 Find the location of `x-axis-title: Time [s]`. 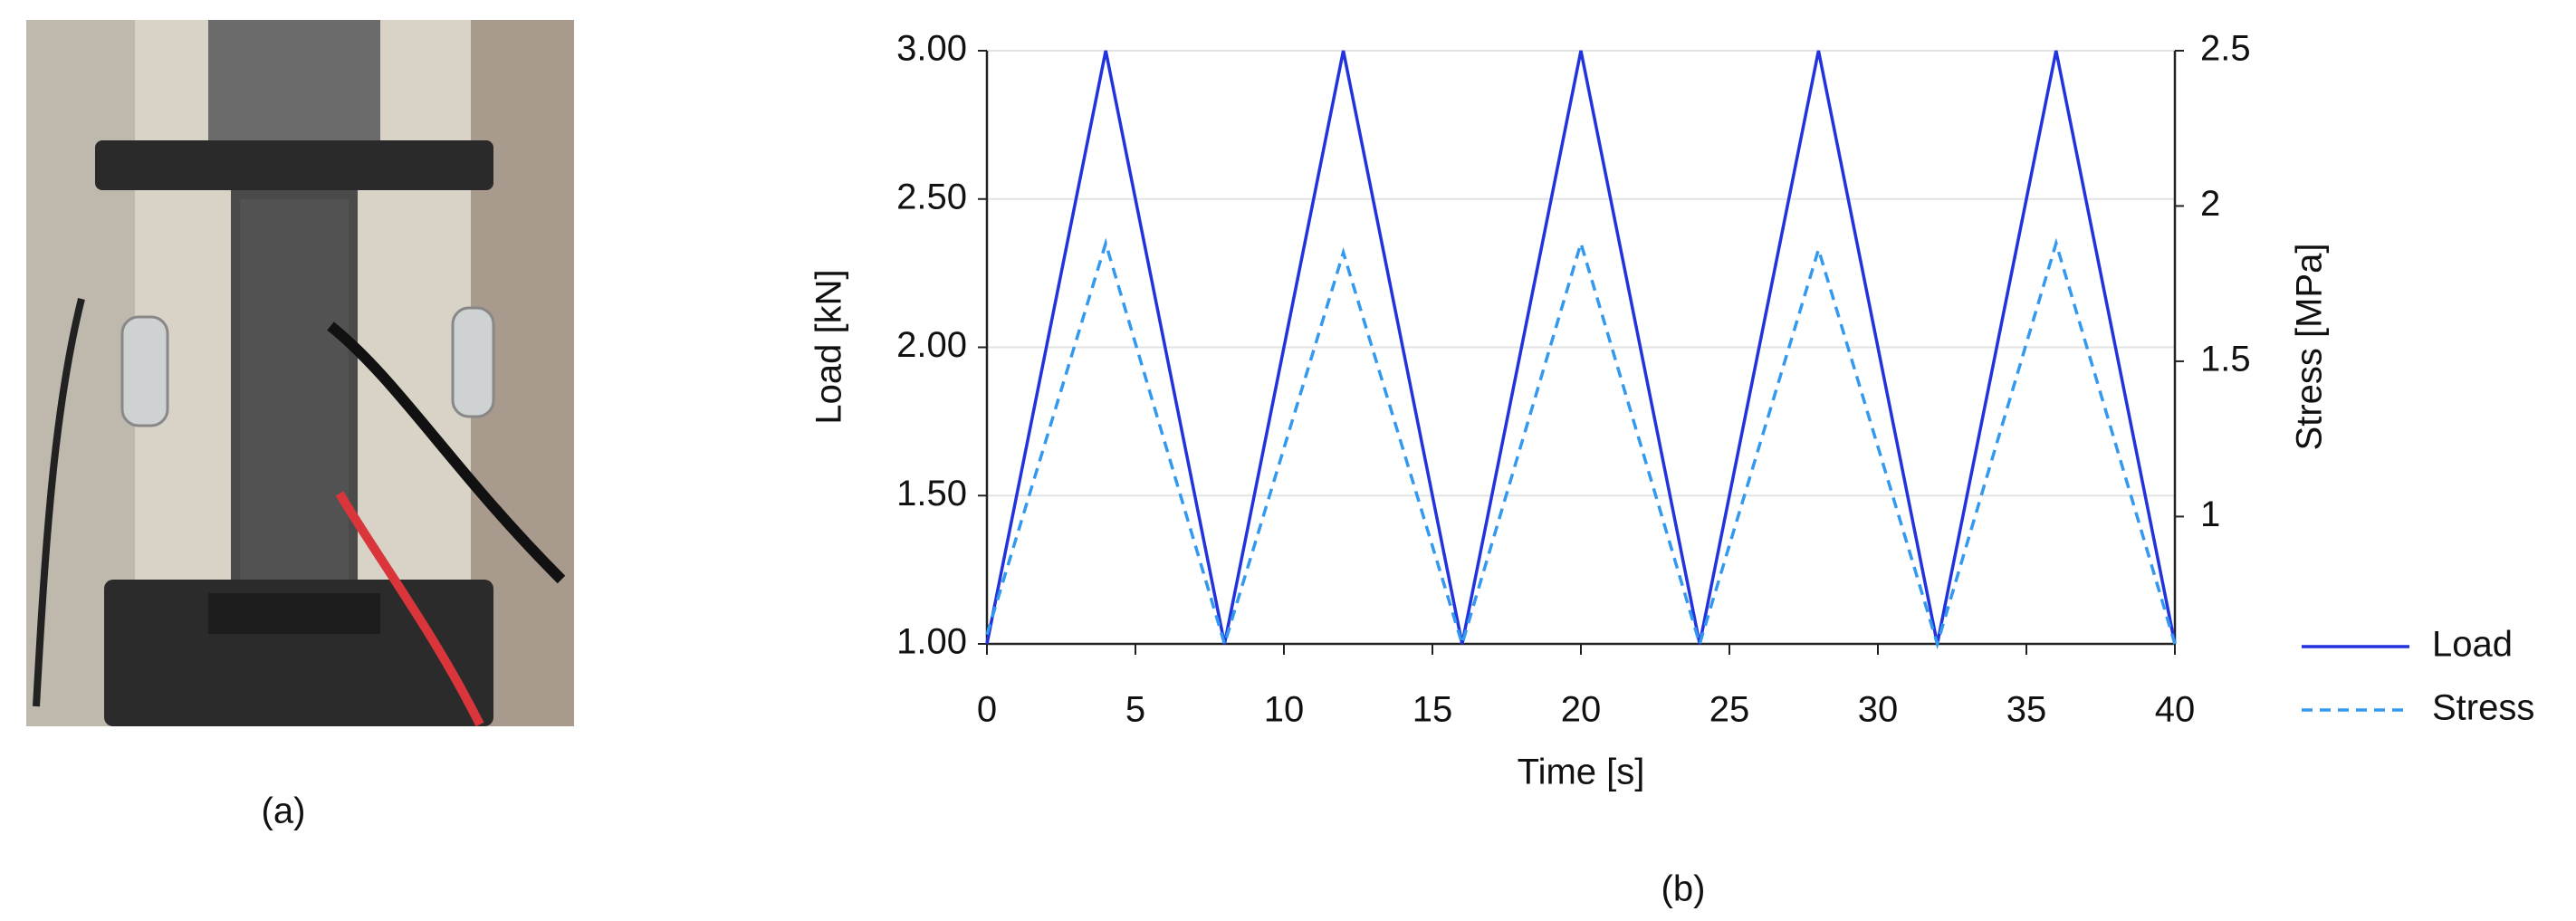

x-axis-title: Time [s] is located at coordinates (1581, 772).